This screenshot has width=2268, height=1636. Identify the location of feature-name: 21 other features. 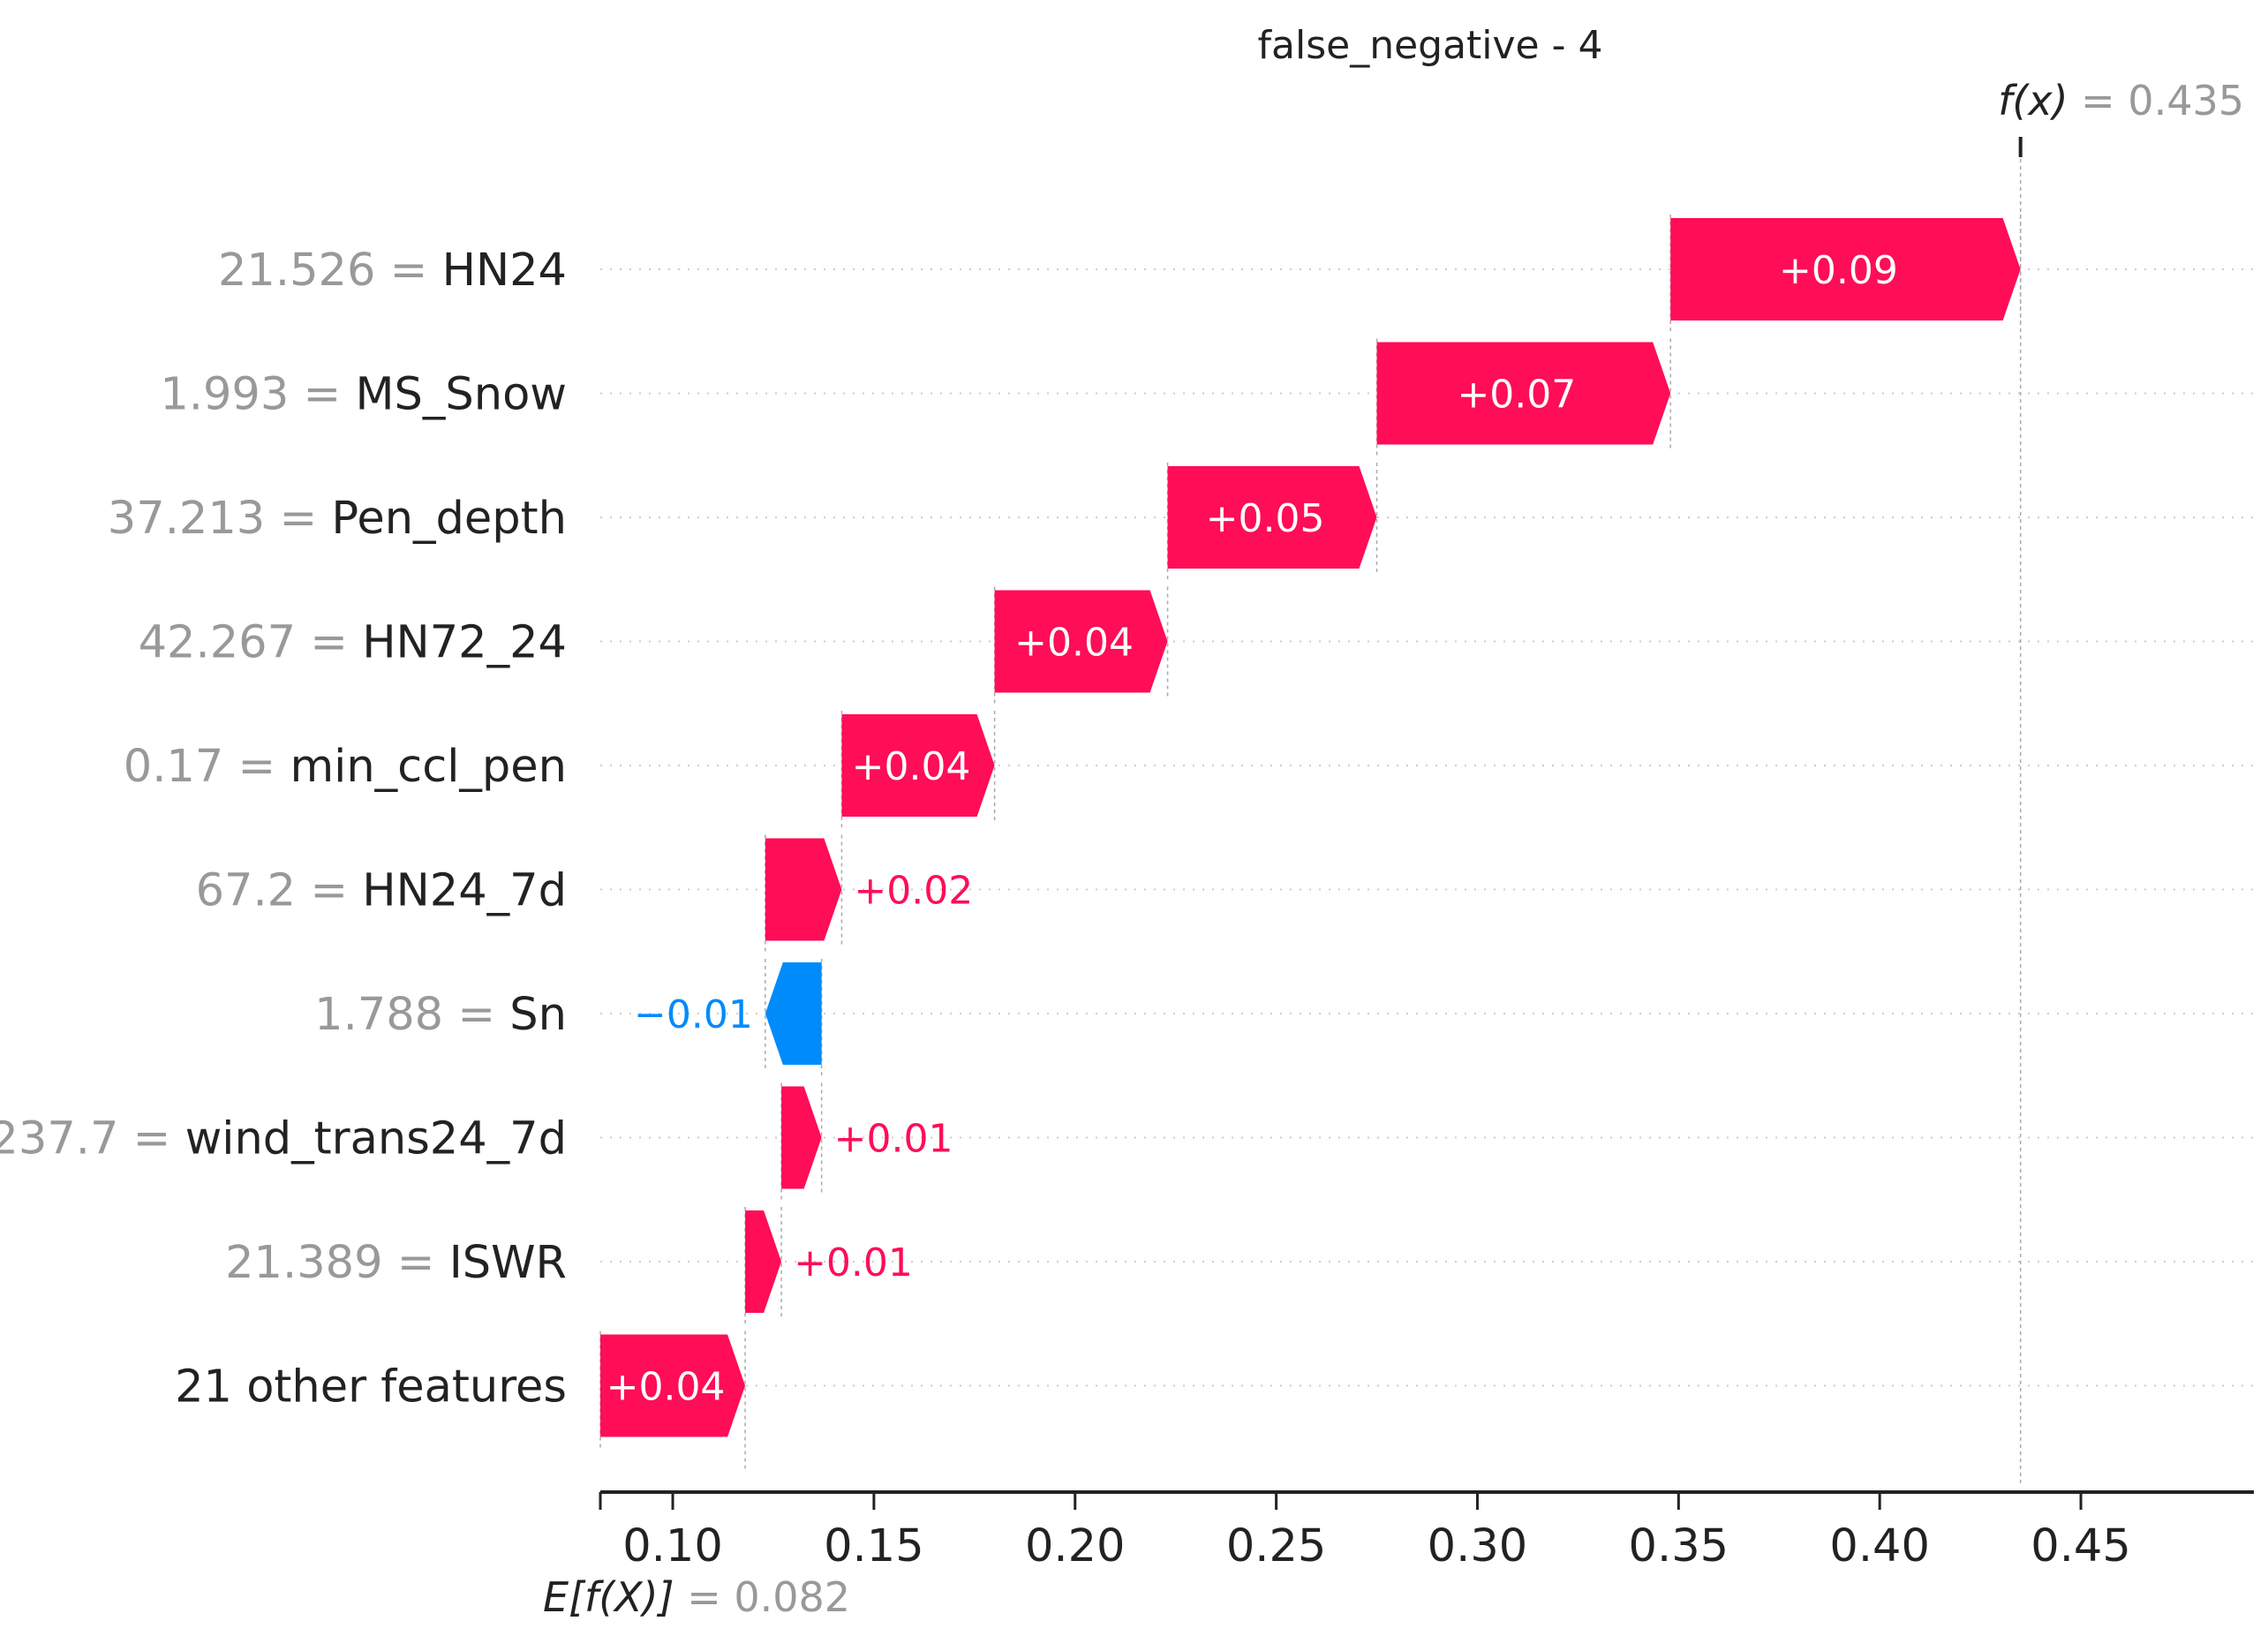
(371, 1387).